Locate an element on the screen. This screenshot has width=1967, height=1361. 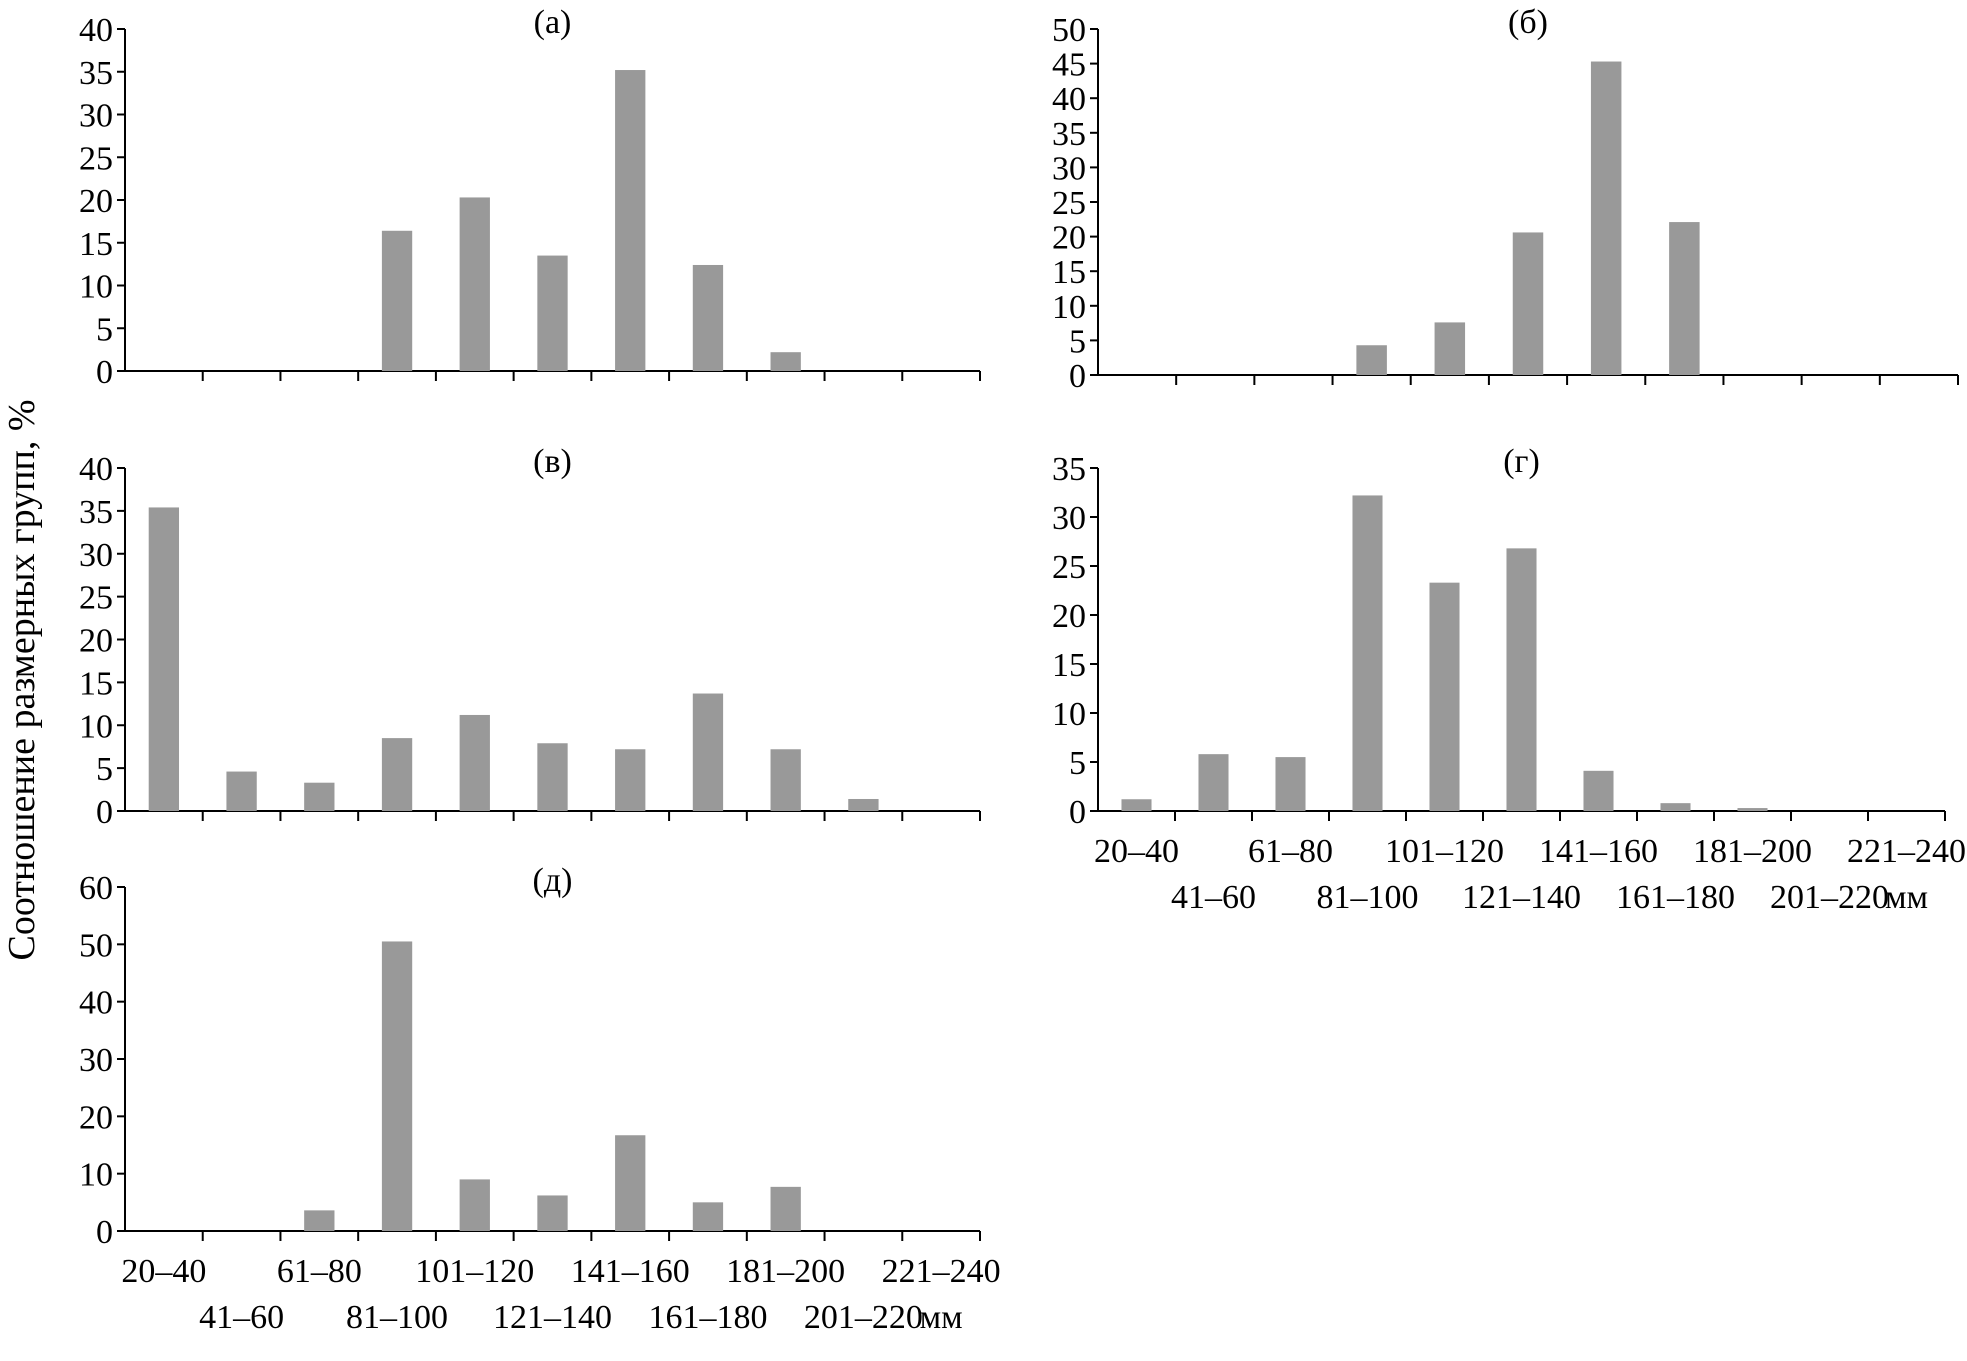
x-tick-label: 61–80 is located at coordinates (1290, 851).